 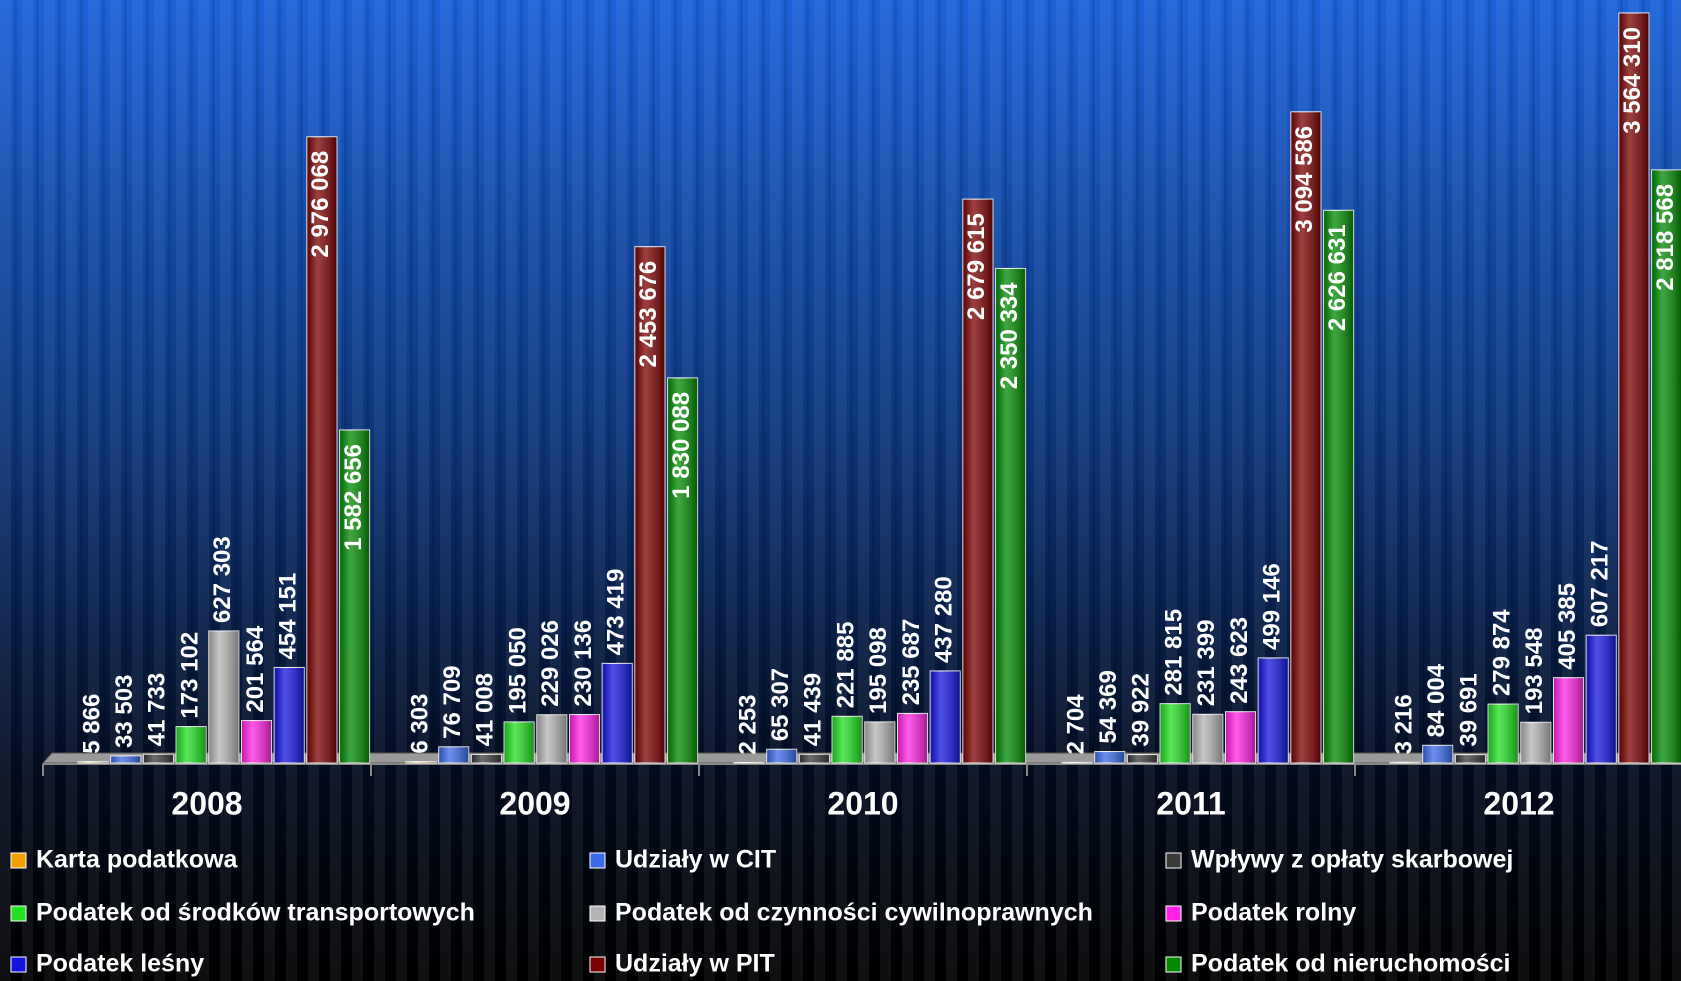 What do you see at coordinates (120, 964) in the screenshot?
I see `legend-label: Podatek leśny` at bounding box center [120, 964].